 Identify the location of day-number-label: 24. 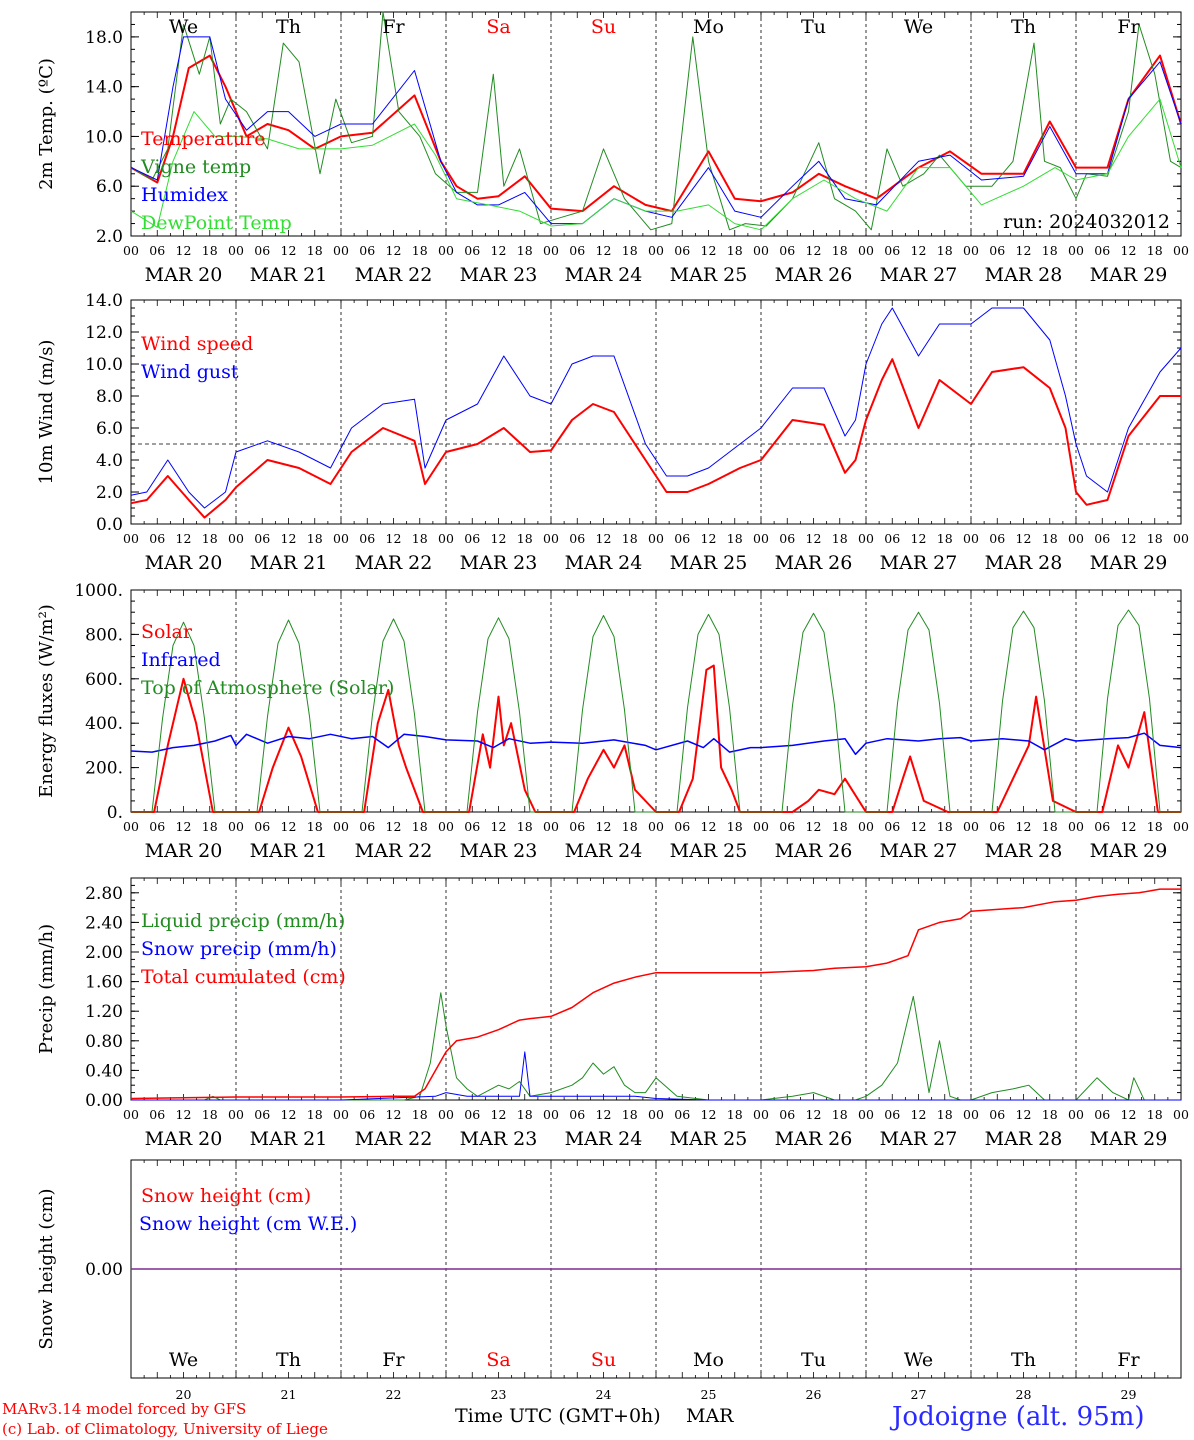
(604, 1394).